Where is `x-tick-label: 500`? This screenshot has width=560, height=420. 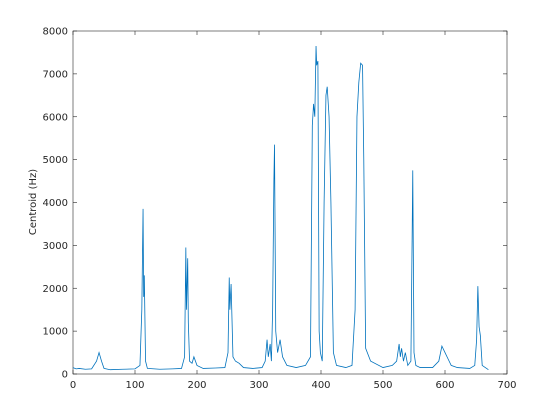 x-tick-label: 500 is located at coordinates (382, 385).